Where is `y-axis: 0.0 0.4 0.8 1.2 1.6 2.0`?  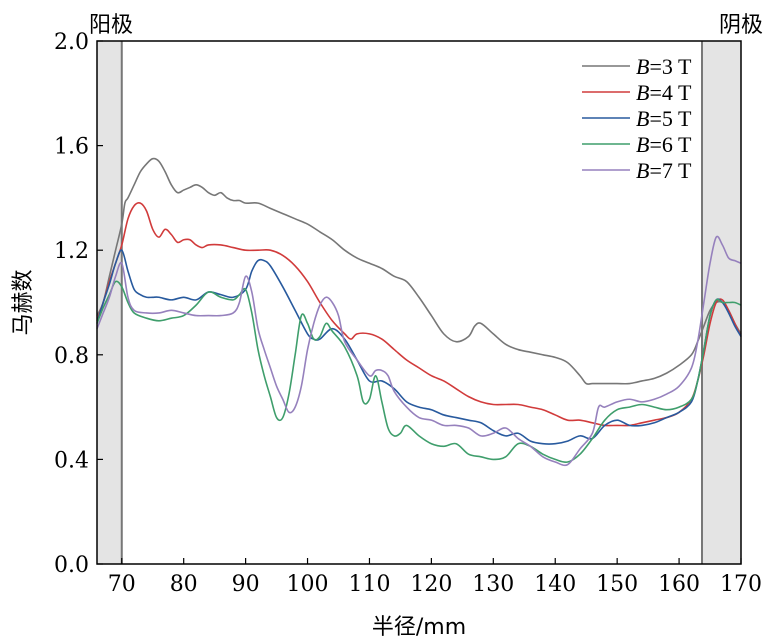 y-axis: 0.0 0.4 0.8 1.2 1.6 2.0 is located at coordinates (78, 304).